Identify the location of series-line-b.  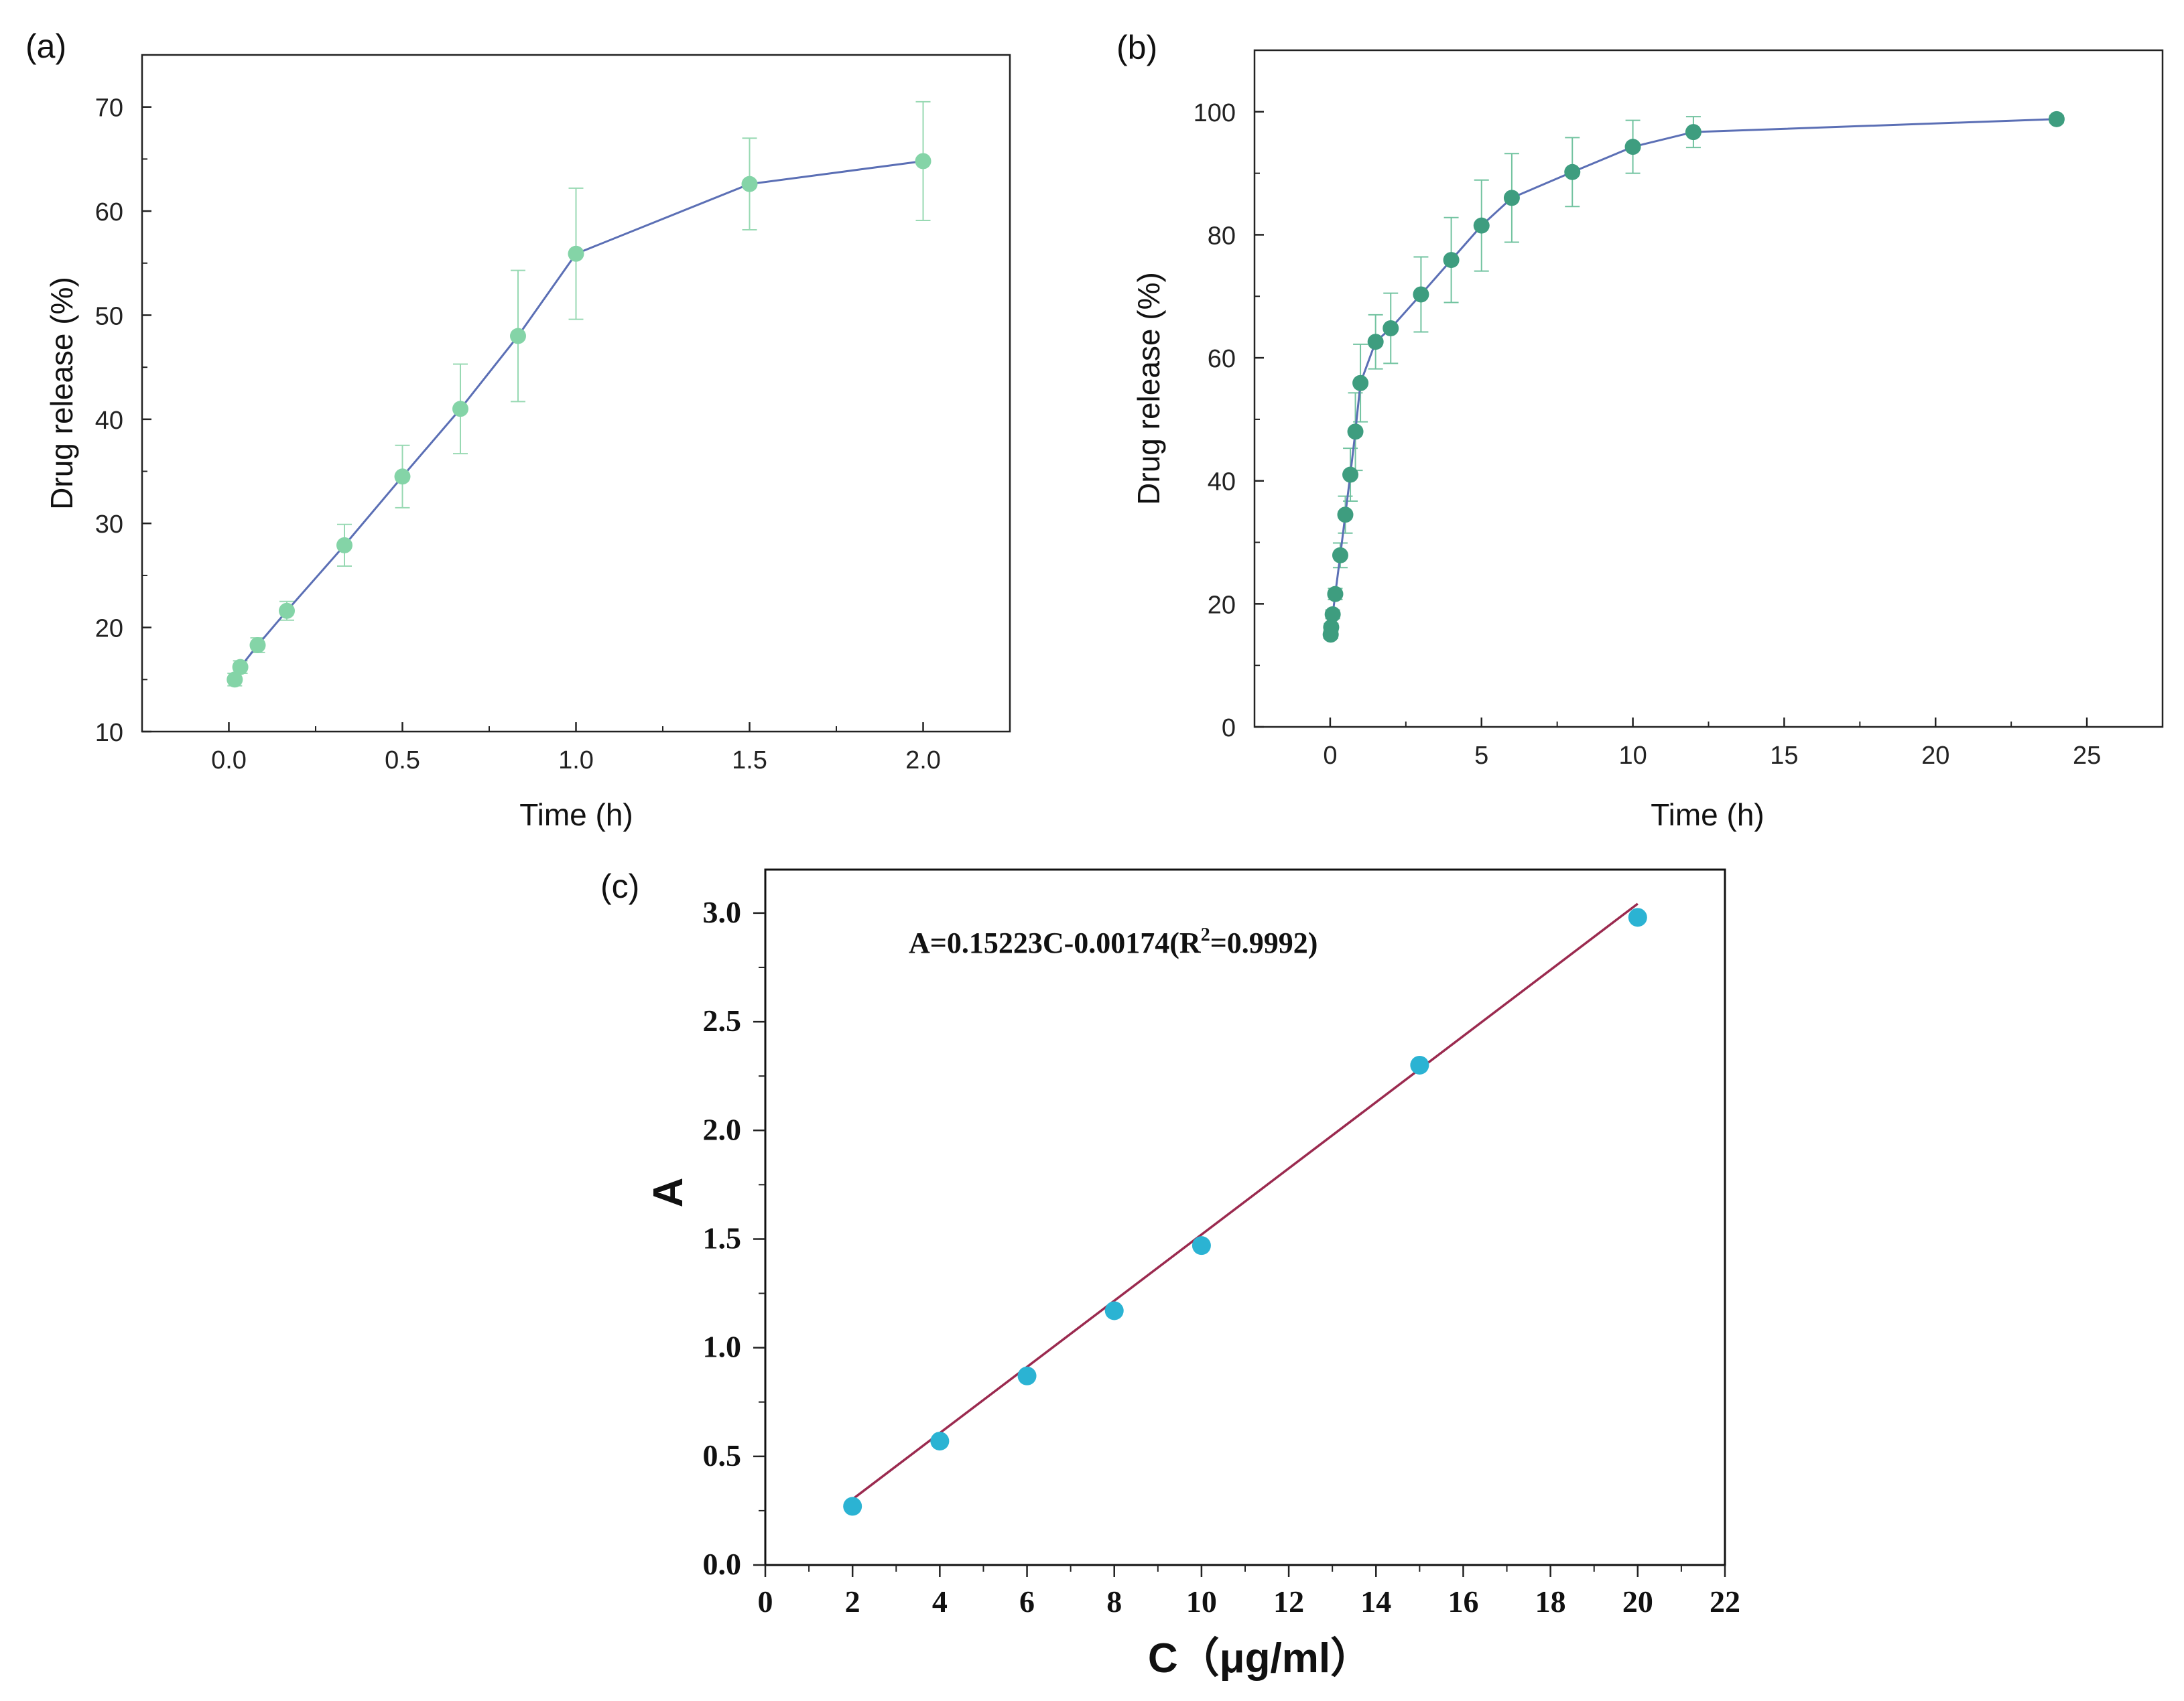
(1693, 376).